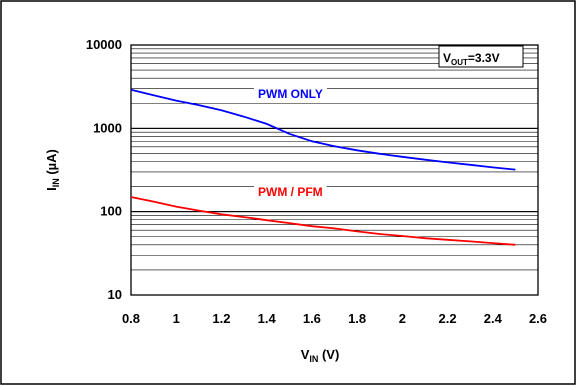 The image size is (576, 390). I want to click on x-tick-label: 2, so click(402, 318).